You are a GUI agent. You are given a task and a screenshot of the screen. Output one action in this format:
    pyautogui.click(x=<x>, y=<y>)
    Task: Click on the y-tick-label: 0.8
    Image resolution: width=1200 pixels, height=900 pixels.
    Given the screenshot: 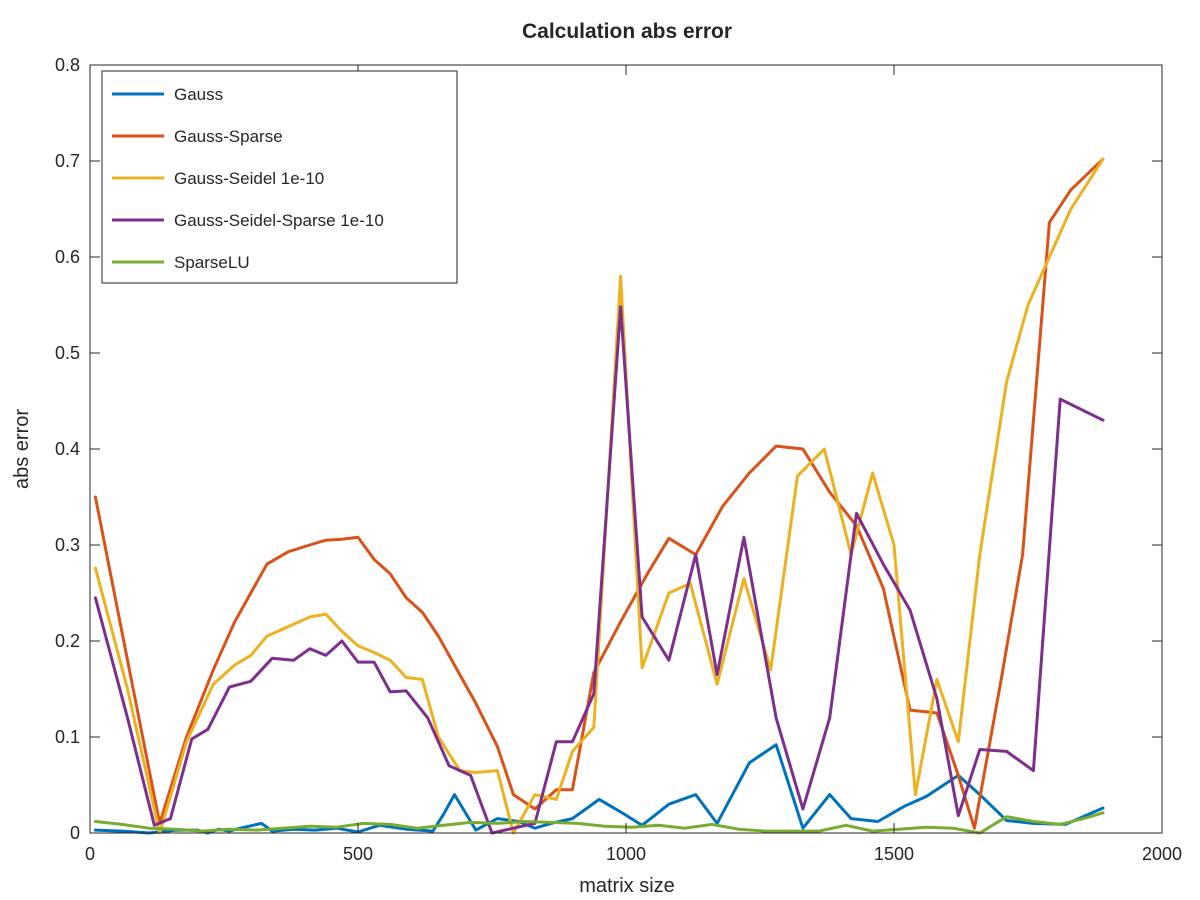 What is the action you would take?
    pyautogui.click(x=67, y=65)
    